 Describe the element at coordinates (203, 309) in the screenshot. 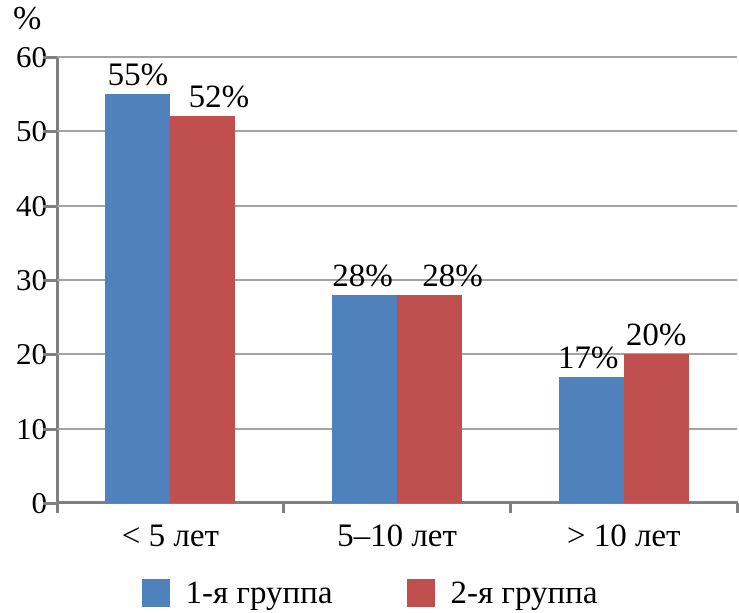

I see `bar-series2-cat1` at that location.